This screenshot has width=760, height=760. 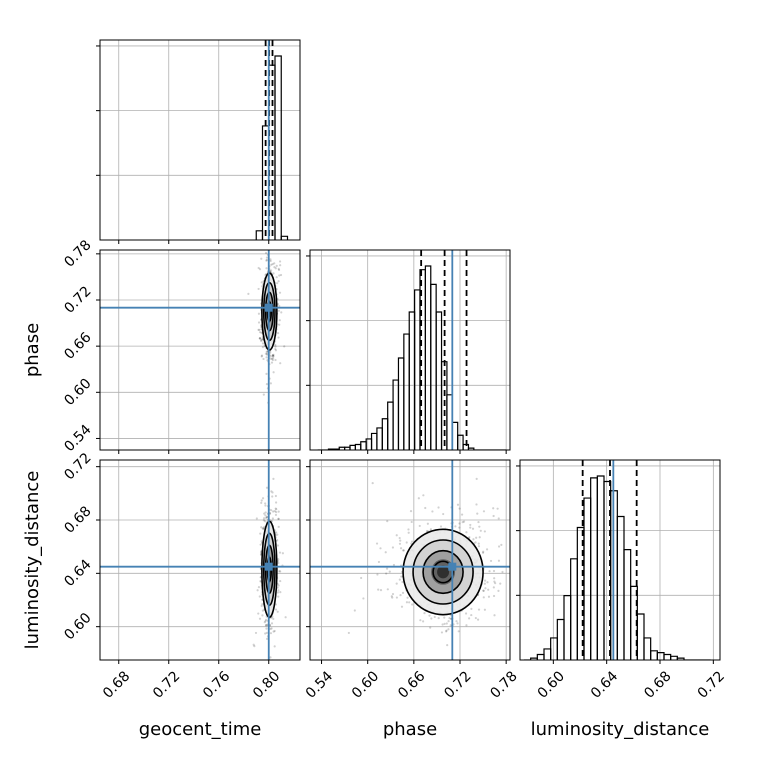 What do you see at coordinates (77, 253) in the screenshot?
I see `y-tick-label-geocent-time-phase-4: 0.78` at bounding box center [77, 253].